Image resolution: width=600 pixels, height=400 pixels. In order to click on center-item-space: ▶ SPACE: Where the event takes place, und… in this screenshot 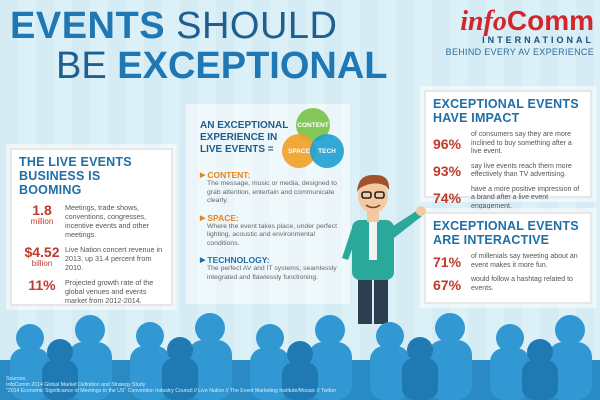, I will do `click(274, 231)`.